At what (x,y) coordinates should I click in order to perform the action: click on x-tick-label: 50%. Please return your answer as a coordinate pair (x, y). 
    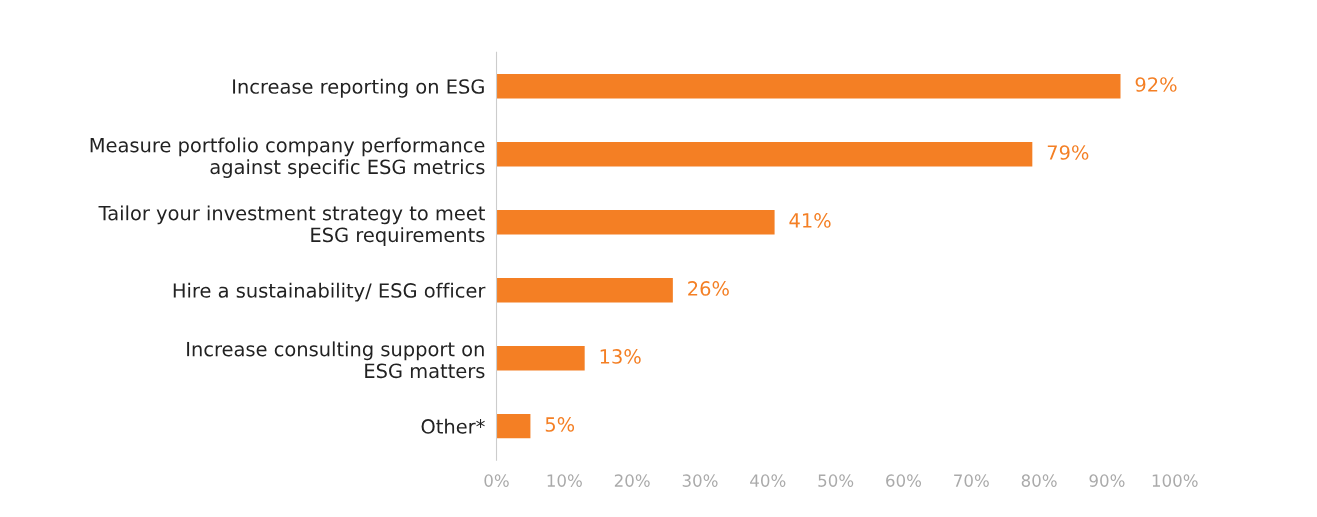
    Looking at the image, I should click on (836, 480).